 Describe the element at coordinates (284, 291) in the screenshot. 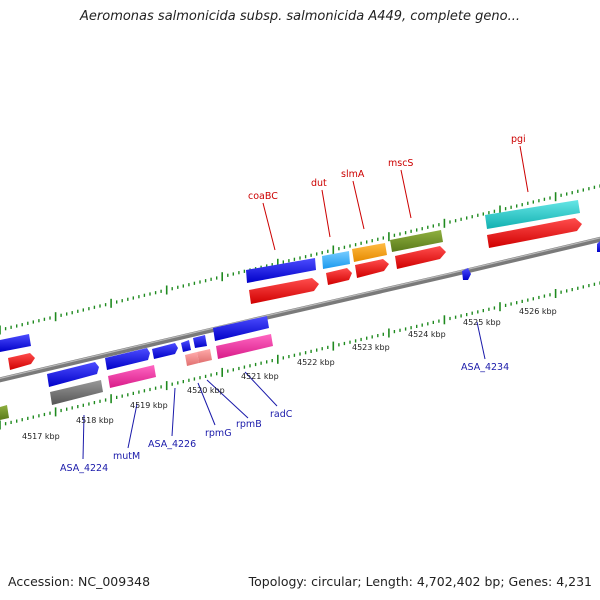

I see `gene-coaBC-red` at that location.